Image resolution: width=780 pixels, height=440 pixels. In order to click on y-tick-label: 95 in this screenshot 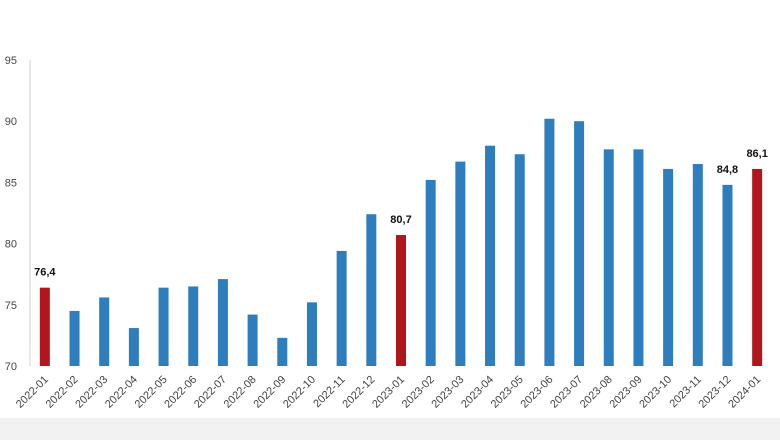, I will do `click(11, 61)`.